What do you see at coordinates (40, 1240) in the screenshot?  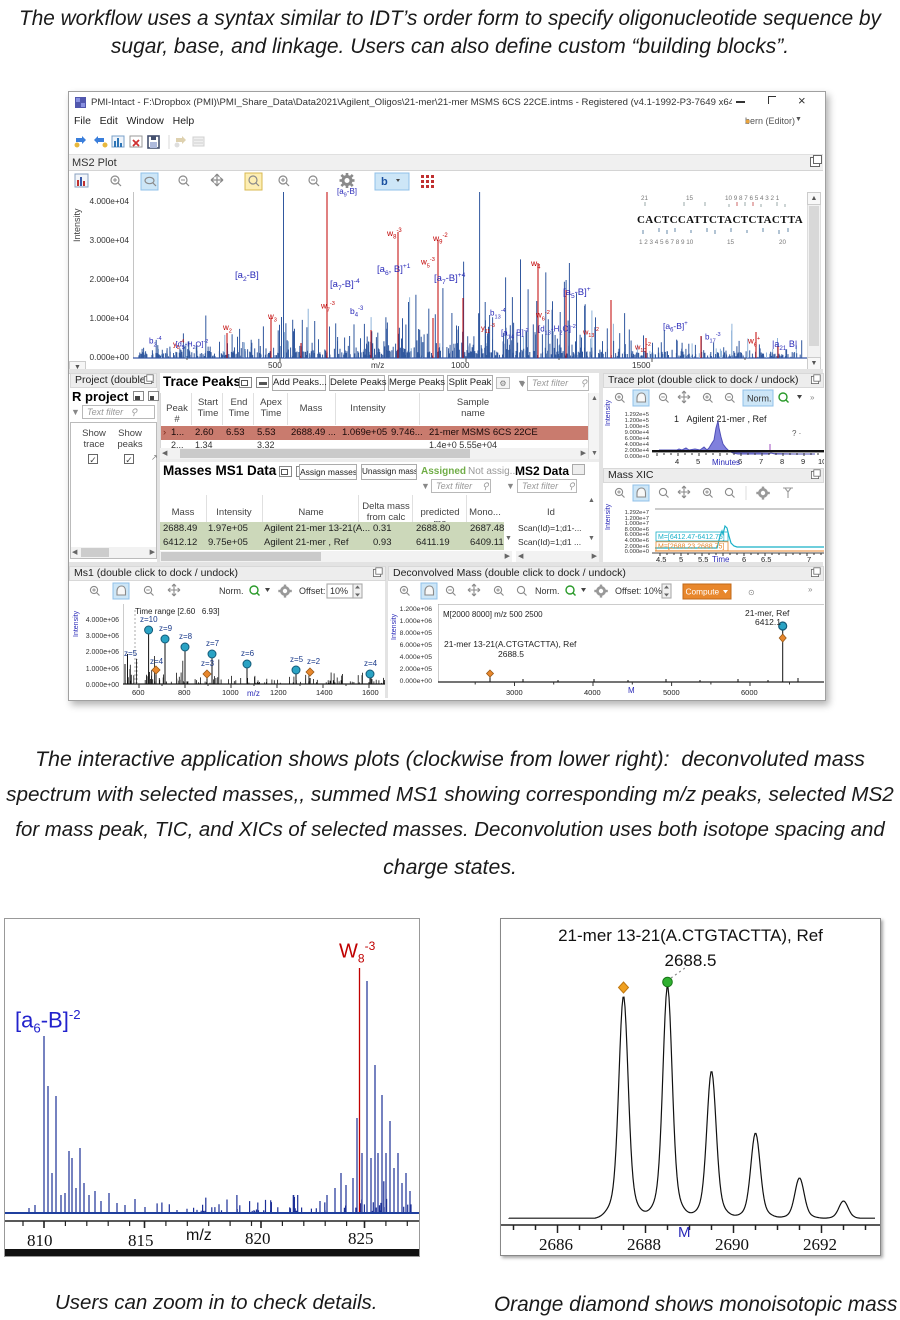 I see `svg-text: 810` at bounding box center [40, 1240].